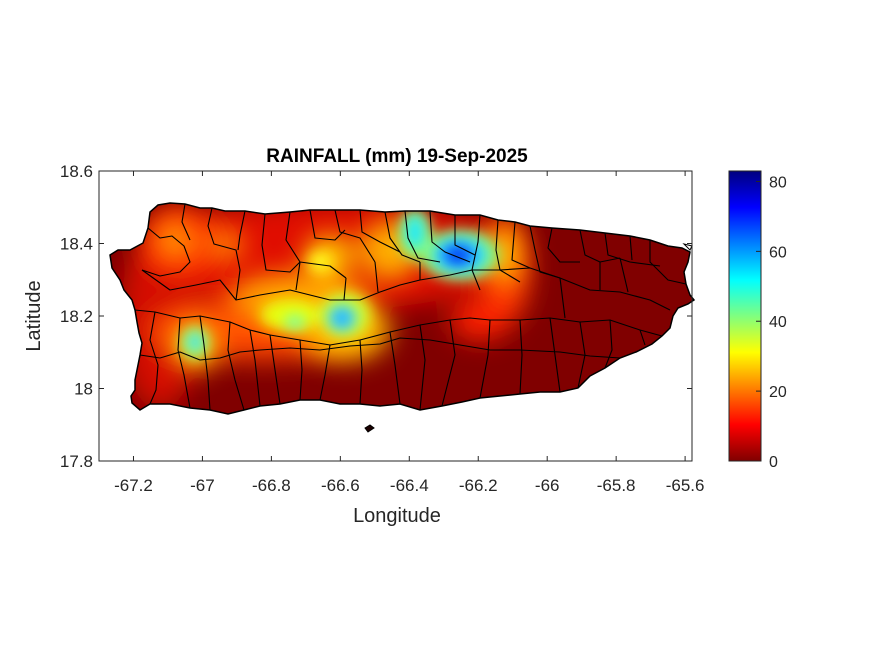  What do you see at coordinates (133, 485) in the screenshot?
I see `x-tick-label: -67.2` at bounding box center [133, 485].